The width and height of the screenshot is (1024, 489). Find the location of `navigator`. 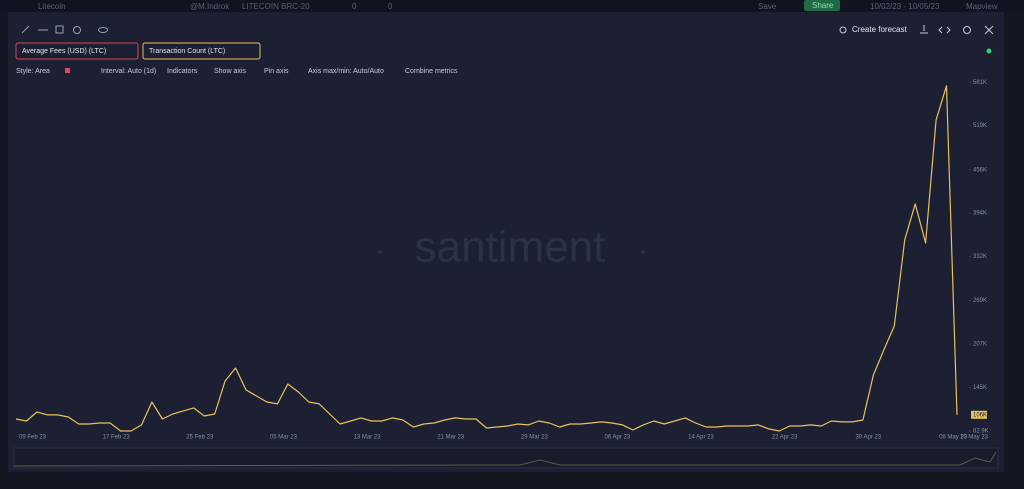

navigator is located at coordinates (506, 458).